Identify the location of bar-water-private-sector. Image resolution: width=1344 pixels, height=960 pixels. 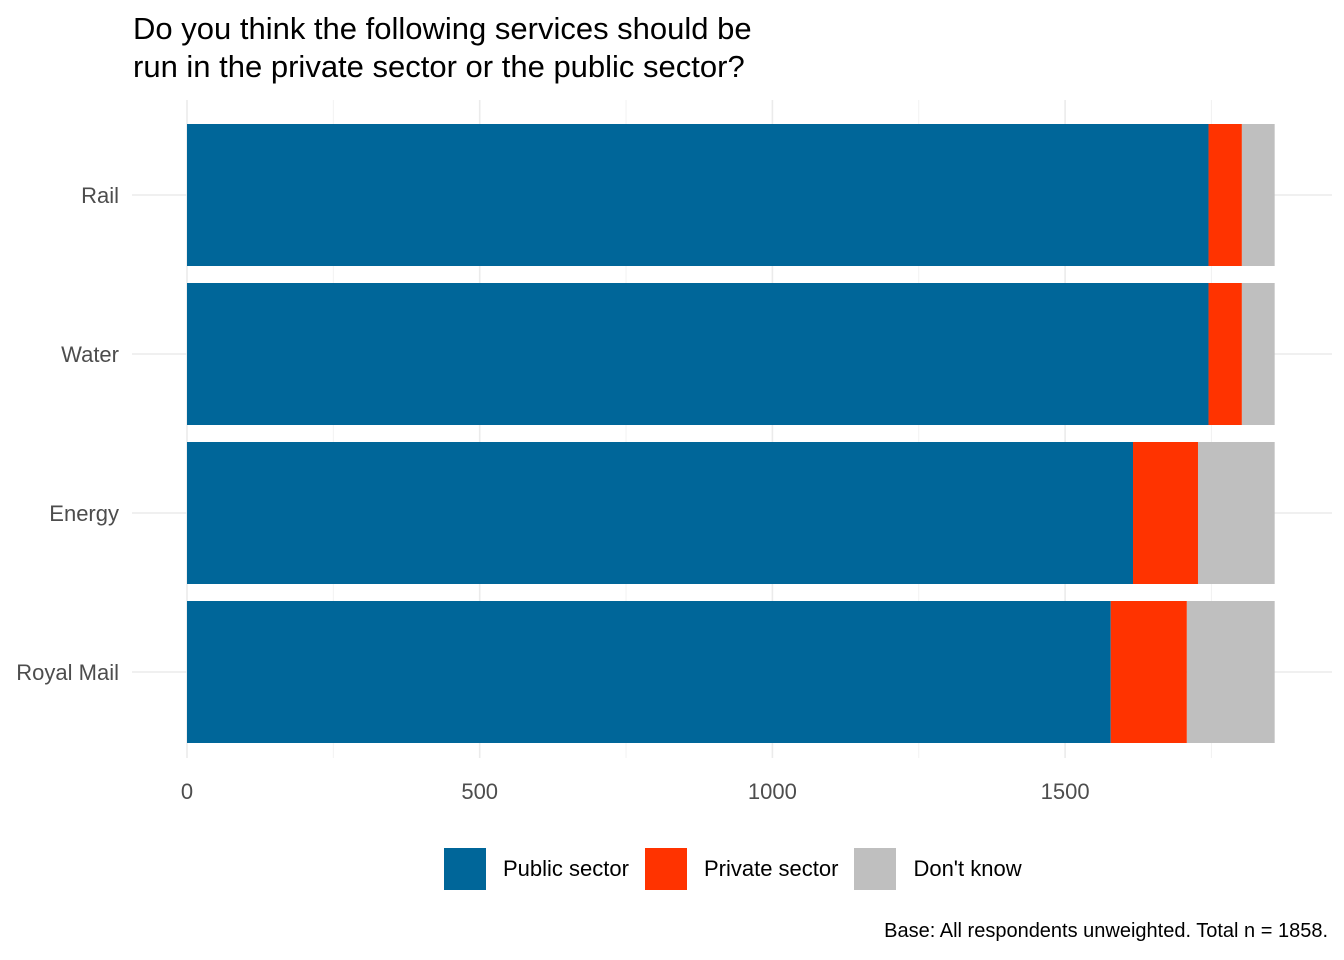
(1225, 354).